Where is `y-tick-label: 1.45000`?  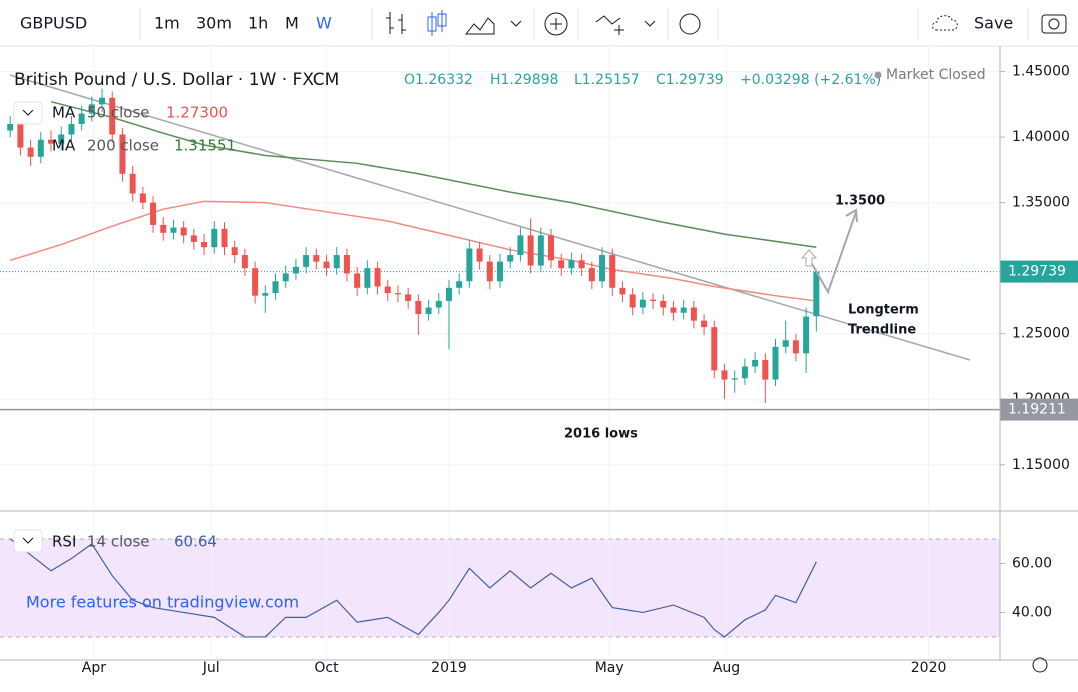
y-tick-label: 1.45000 is located at coordinates (1041, 72).